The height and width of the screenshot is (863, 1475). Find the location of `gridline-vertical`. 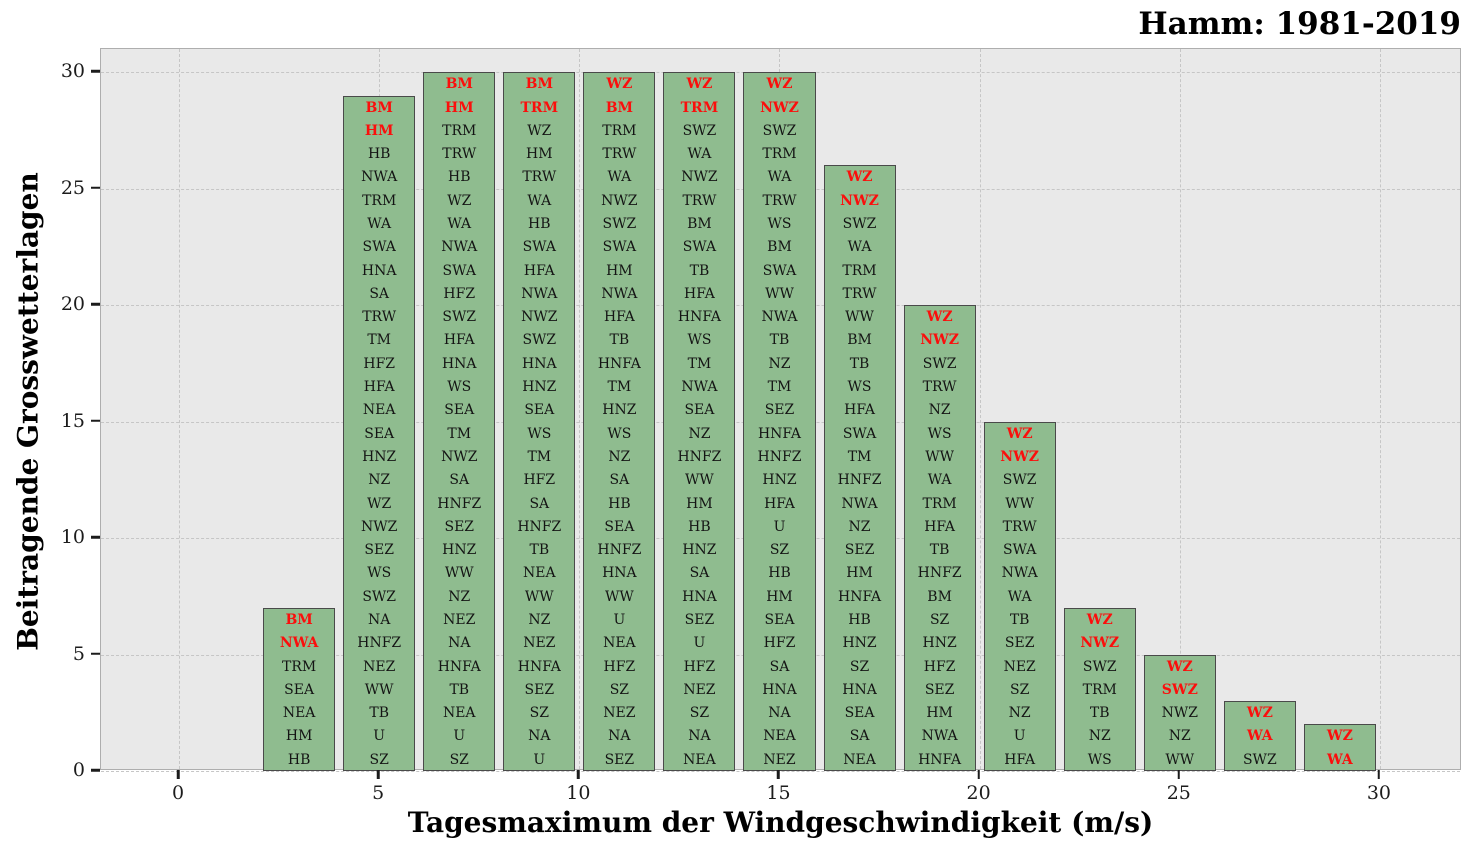

gridline-vertical is located at coordinates (580, 409).